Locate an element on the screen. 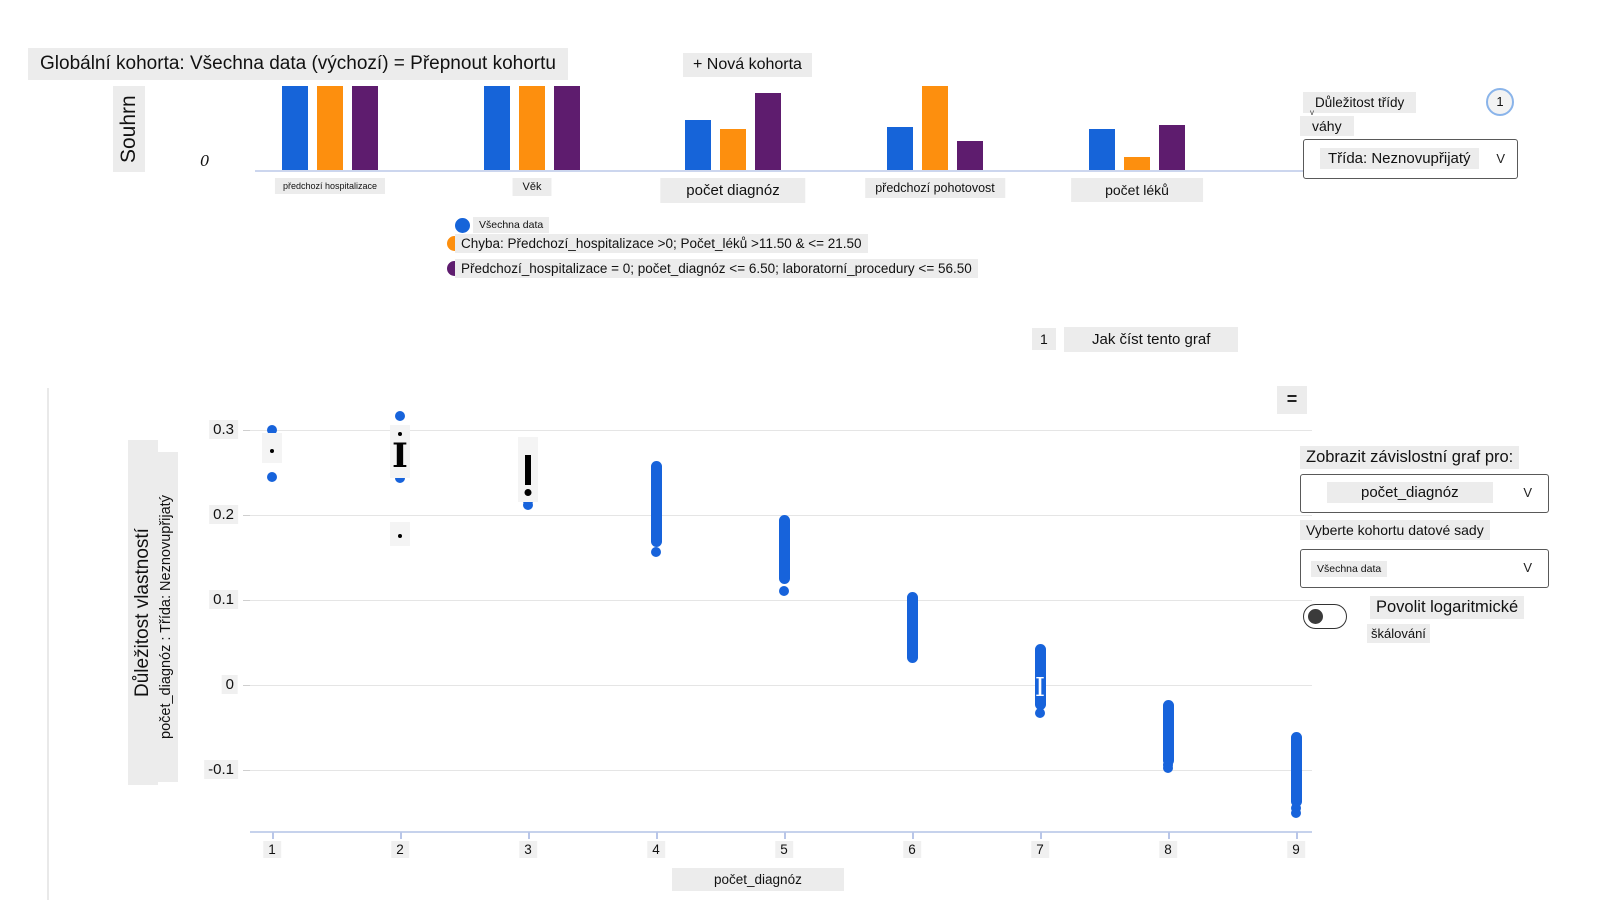  x-axis-line is located at coordinates (781, 832).